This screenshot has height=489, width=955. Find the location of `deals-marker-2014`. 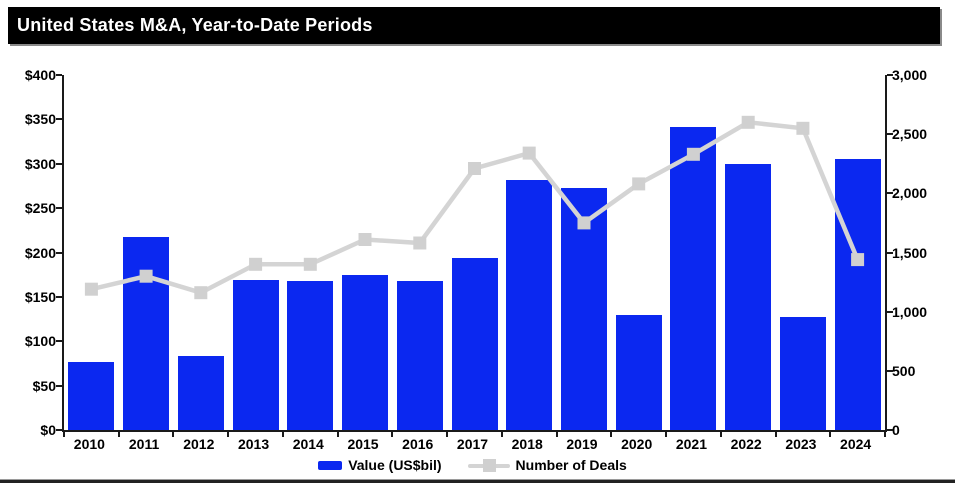

deals-marker-2014 is located at coordinates (310, 264).